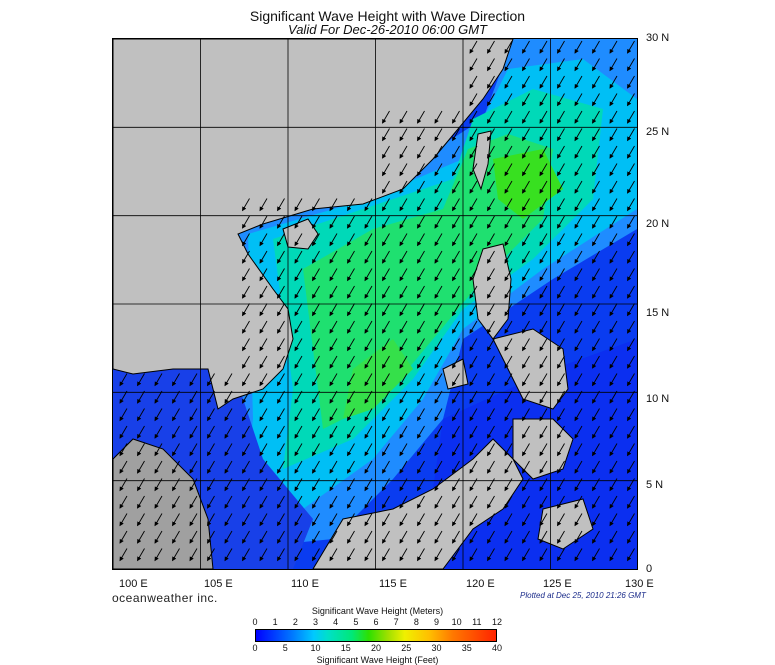  I want to click on lat-label-25: 25 N, so click(658, 132).